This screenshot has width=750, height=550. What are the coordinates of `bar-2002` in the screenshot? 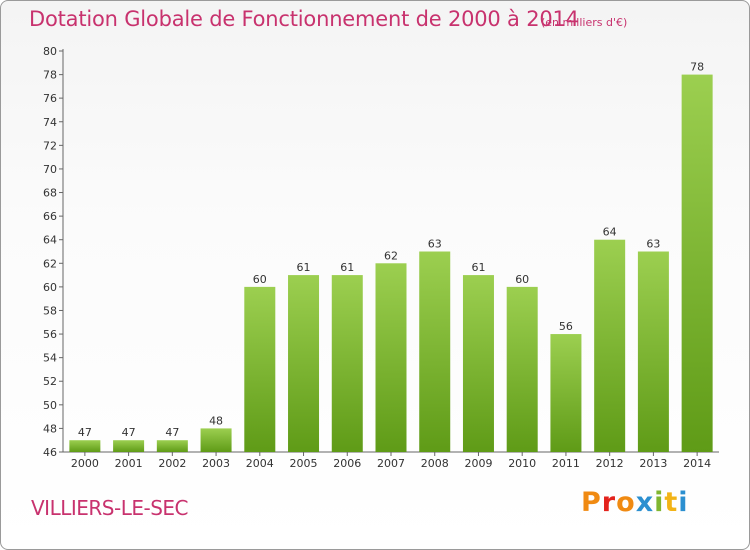 It's located at (172, 446).